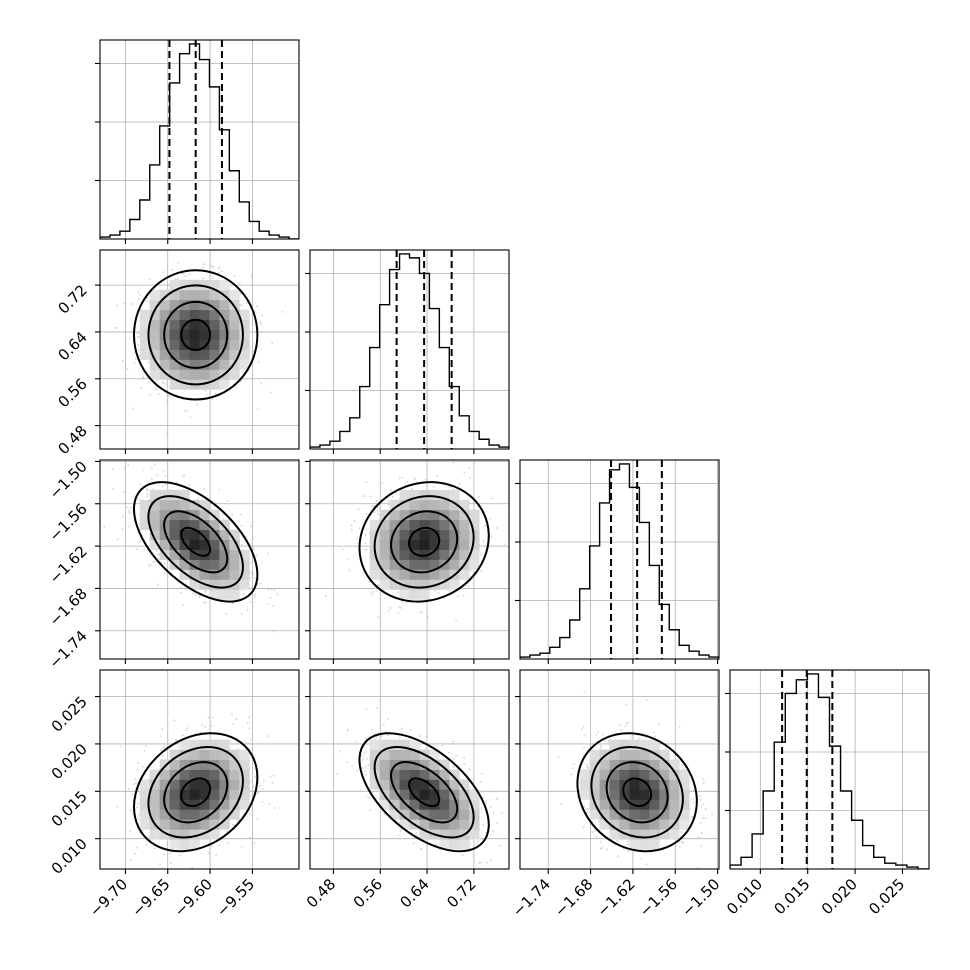 The width and height of the screenshot is (970, 970). Describe the element at coordinates (744, 896) in the screenshot. I see `x-tick-label: 0.010` at that location.